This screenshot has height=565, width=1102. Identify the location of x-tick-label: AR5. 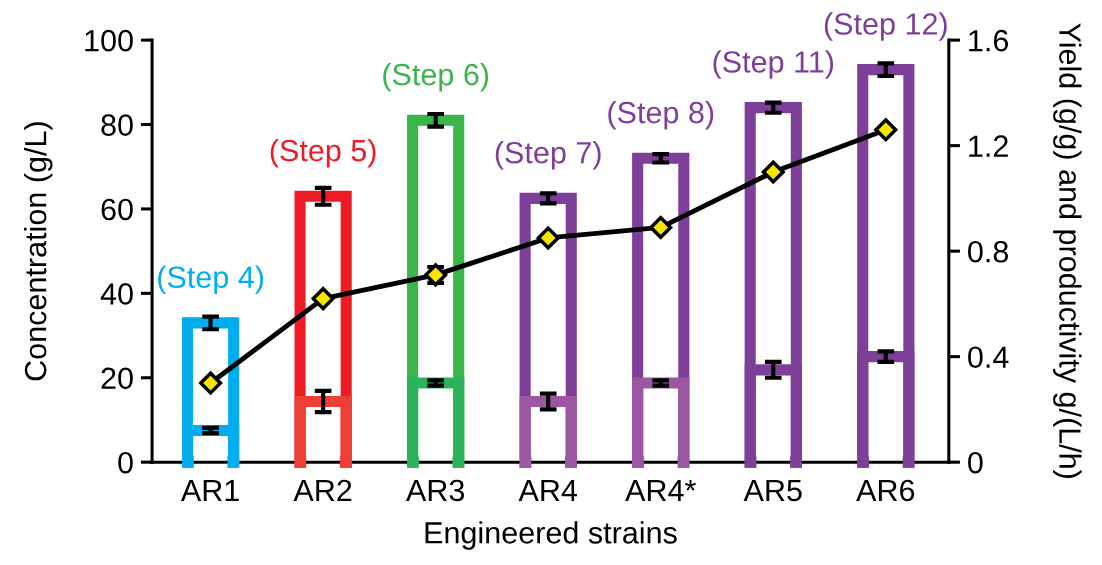
(772, 490).